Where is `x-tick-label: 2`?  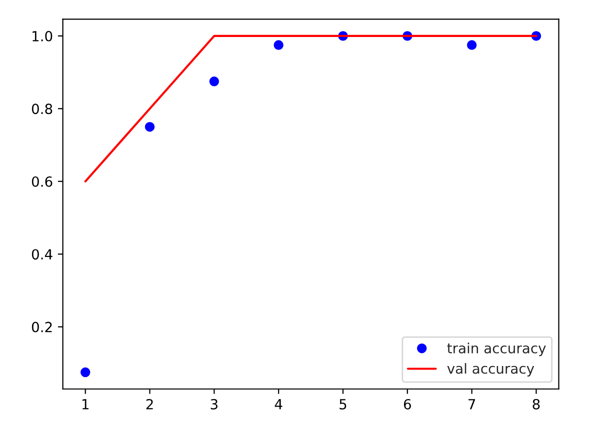 x-tick-label: 2 is located at coordinates (149, 404).